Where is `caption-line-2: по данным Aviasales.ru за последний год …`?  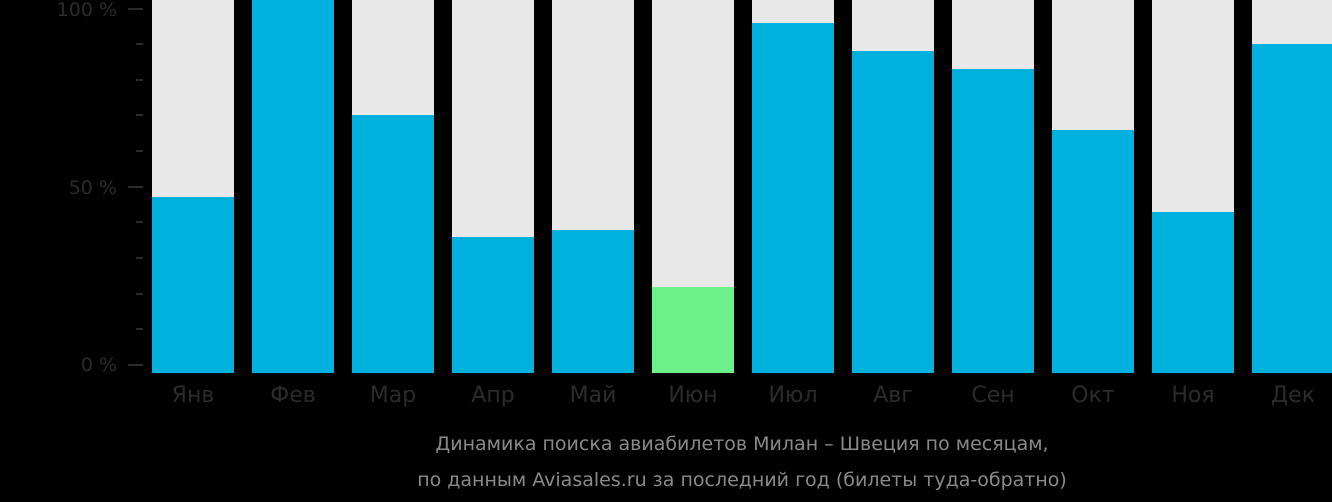
caption-line-2: по данным Aviasales.ru за последний год … is located at coordinates (742, 480).